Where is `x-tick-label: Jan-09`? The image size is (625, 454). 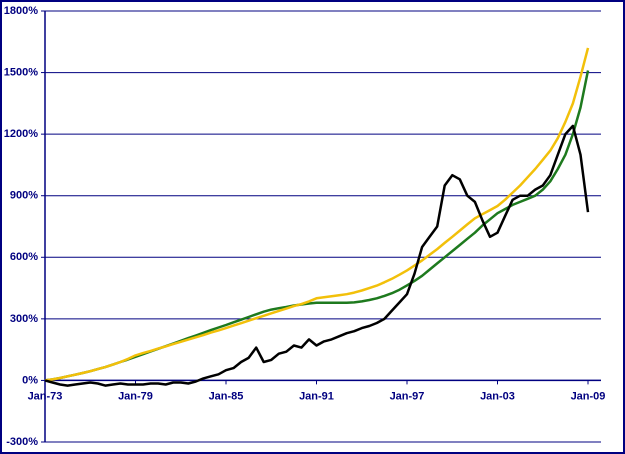 x-tick-label: Jan-09 is located at coordinates (588, 396).